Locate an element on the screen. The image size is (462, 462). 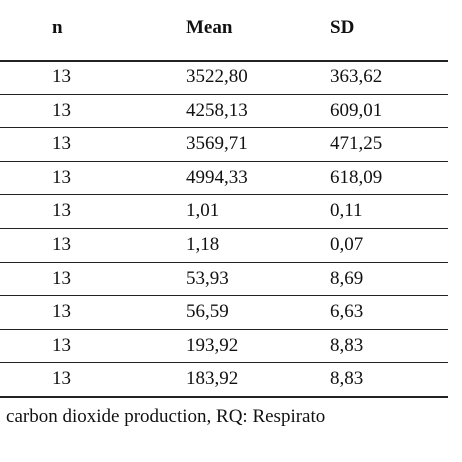
table-cell: 0,11 is located at coordinates (346, 211).